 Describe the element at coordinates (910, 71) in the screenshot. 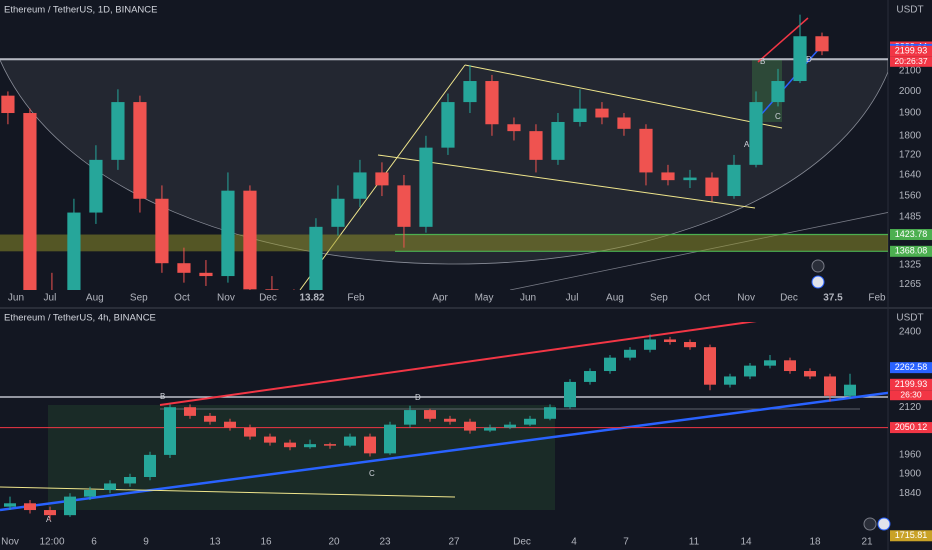

I see `y-tick-label: 2100` at that location.